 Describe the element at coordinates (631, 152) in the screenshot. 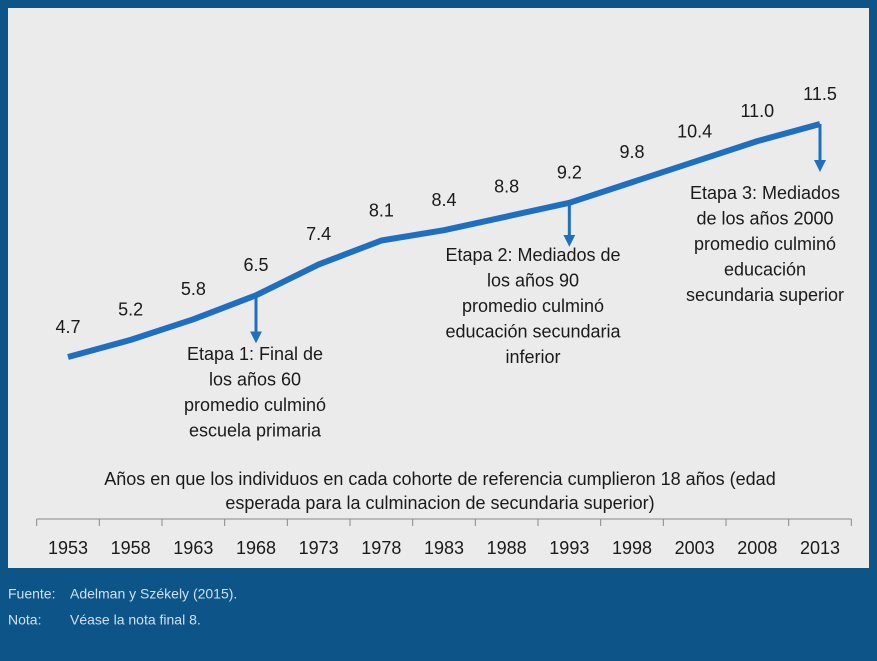

I see `data-label: 9.8` at that location.